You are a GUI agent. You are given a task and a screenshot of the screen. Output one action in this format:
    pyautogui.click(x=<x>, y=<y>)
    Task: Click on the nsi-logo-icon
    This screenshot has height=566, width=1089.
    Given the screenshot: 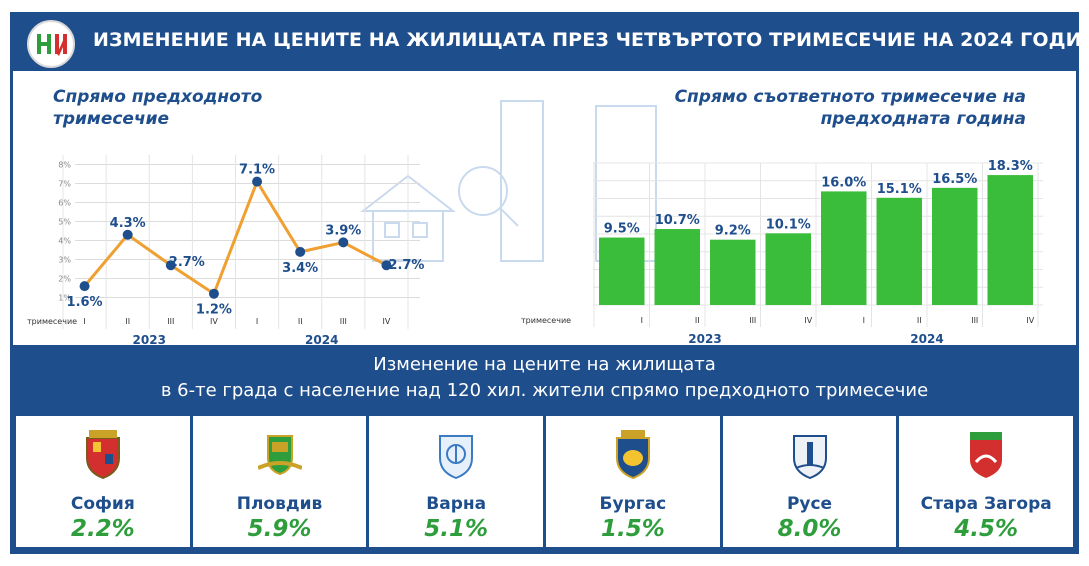 What is the action you would take?
    pyautogui.click(x=52, y=45)
    